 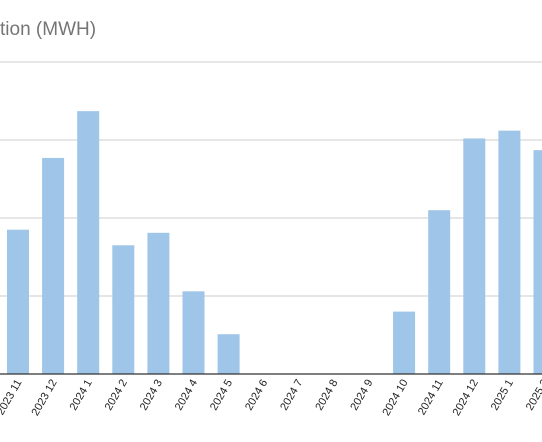 What do you see at coordinates (533, 395) in the screenshot?
I see `x-tick-label: 2025 2` at bounding box center [533, 395].